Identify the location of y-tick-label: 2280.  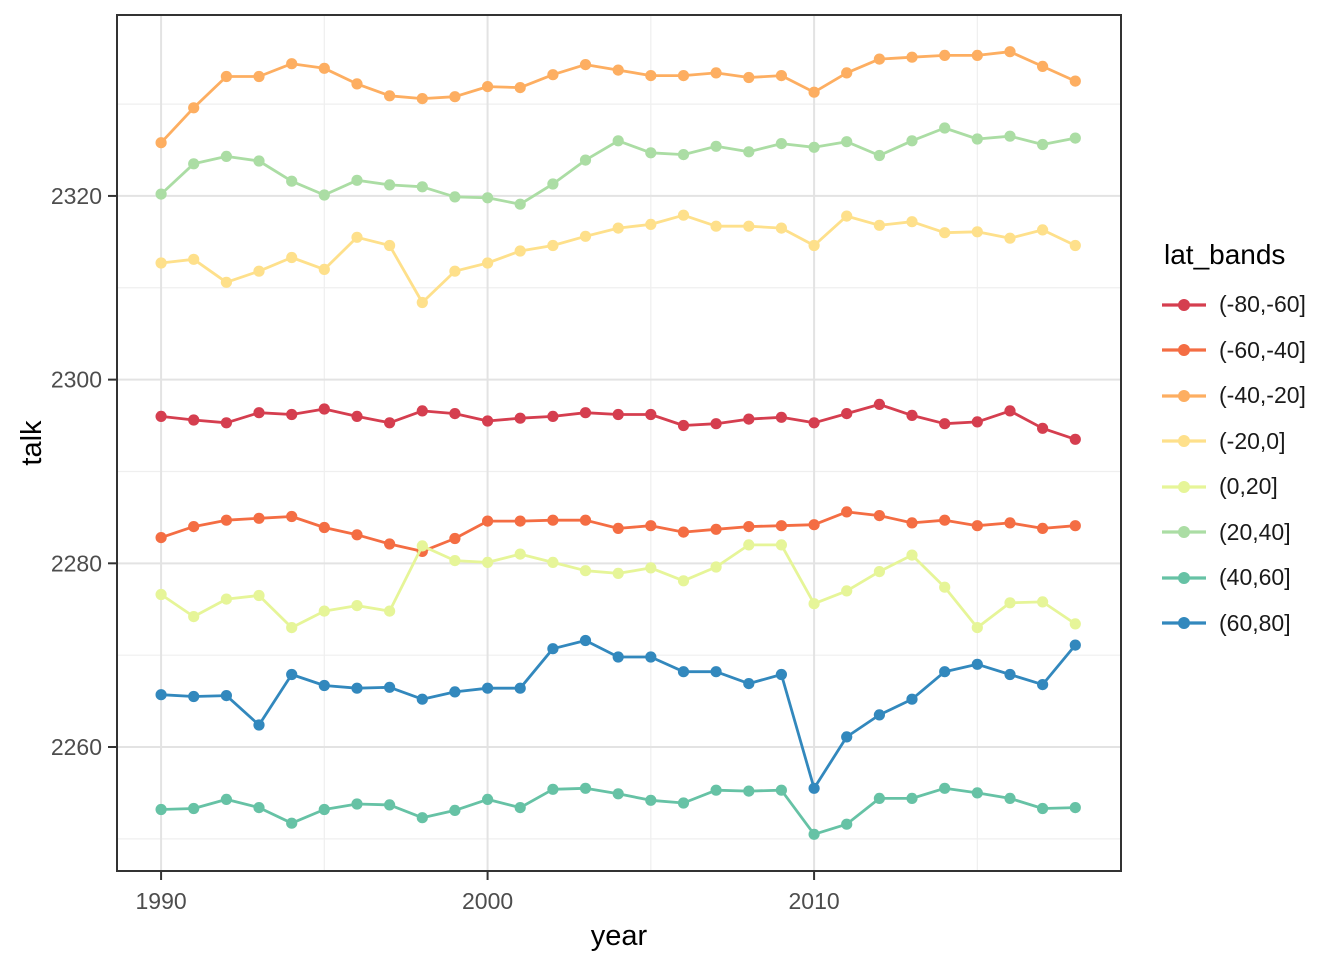
(76, 563).